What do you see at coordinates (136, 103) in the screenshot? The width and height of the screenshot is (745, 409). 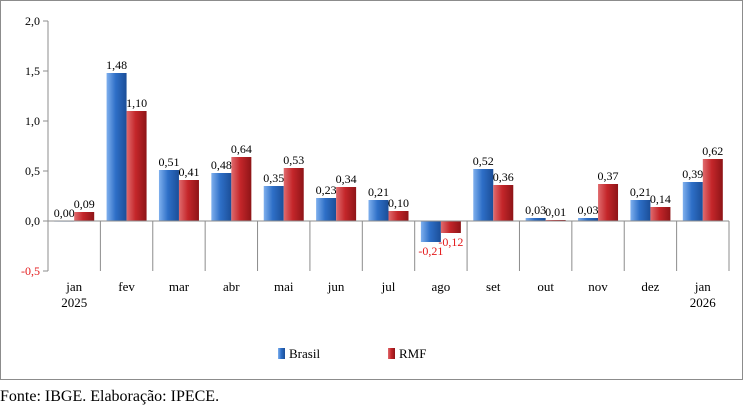 I see `data-label-rmf: 1,10` at bounding box center [136, 103].